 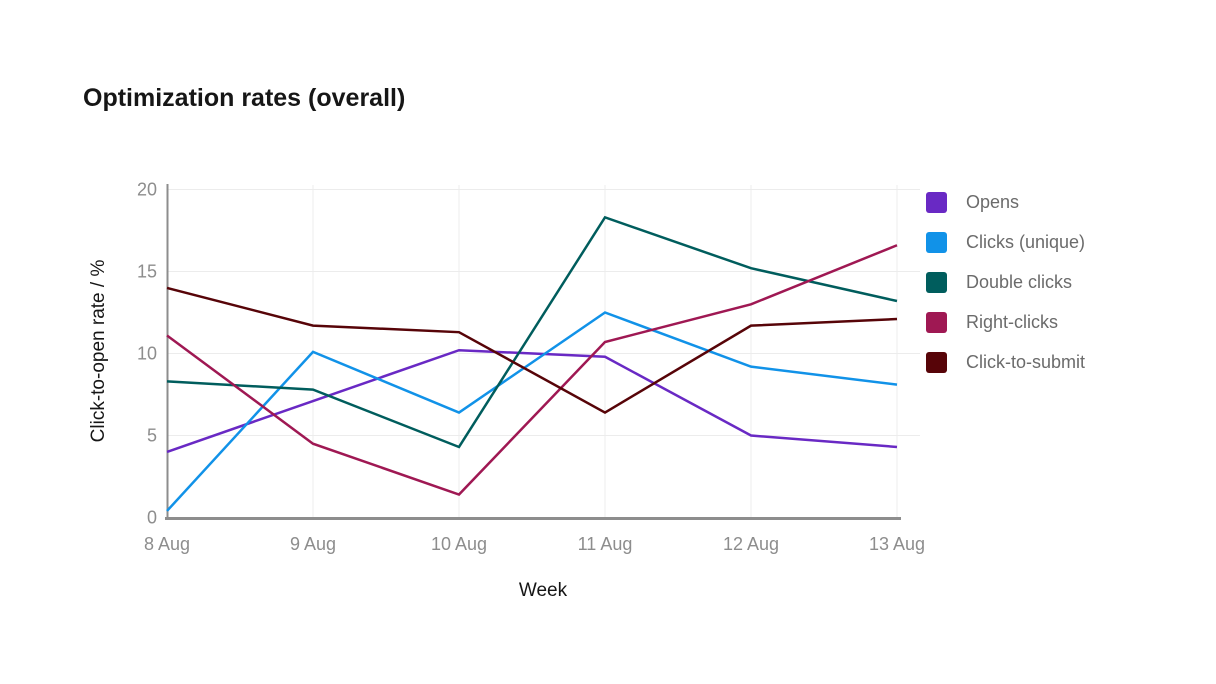 What do you see at coordinates (936, 202) in the screenshot?
I see `legend-swatch-opens` at bounding box center [936, 202].